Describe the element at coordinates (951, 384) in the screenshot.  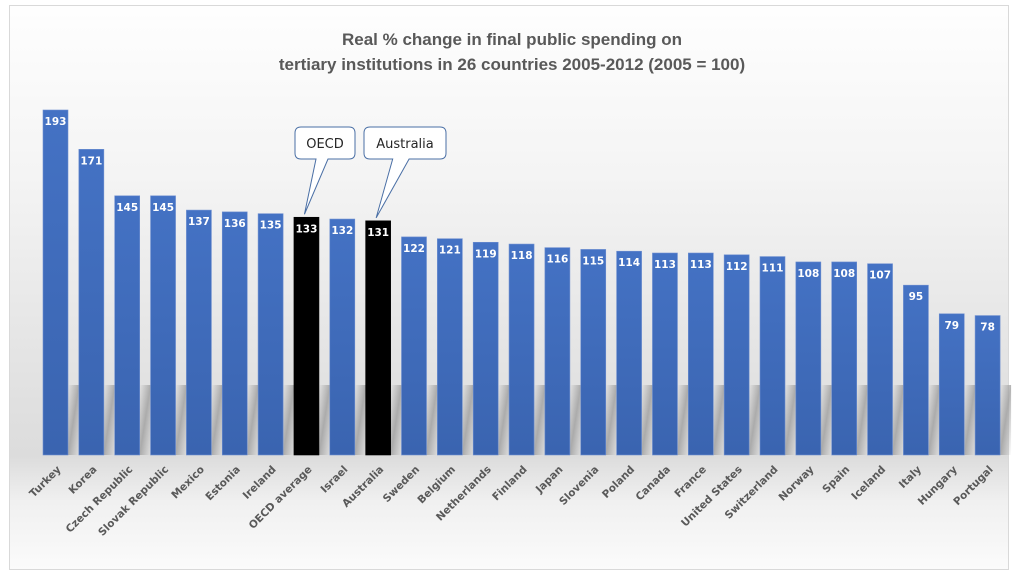
I see `bar-hungary` at that location.